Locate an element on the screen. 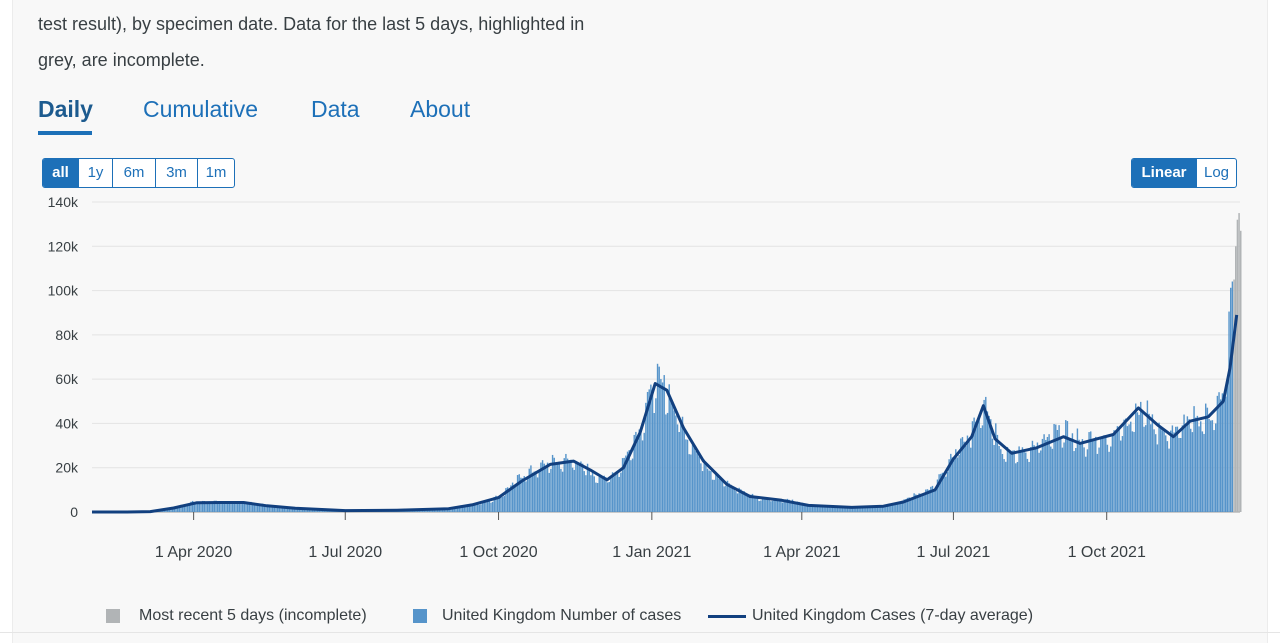 This screenshot has width=1280, height=643. y-tick-label: 100k is located at coordinates (63, 291).